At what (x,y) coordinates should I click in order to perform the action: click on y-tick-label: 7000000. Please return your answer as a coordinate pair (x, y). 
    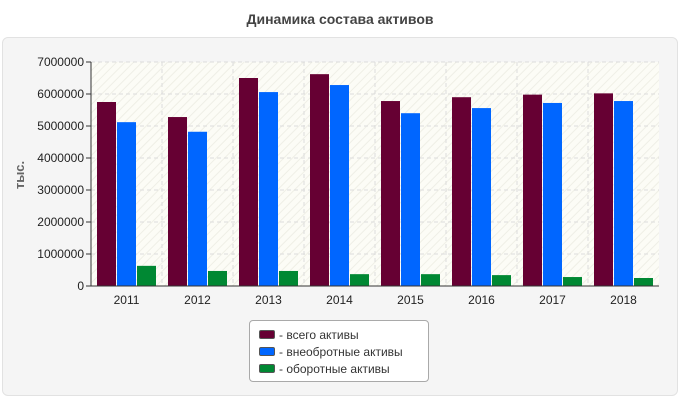
    Looking at the image, I should click on (60, 62).